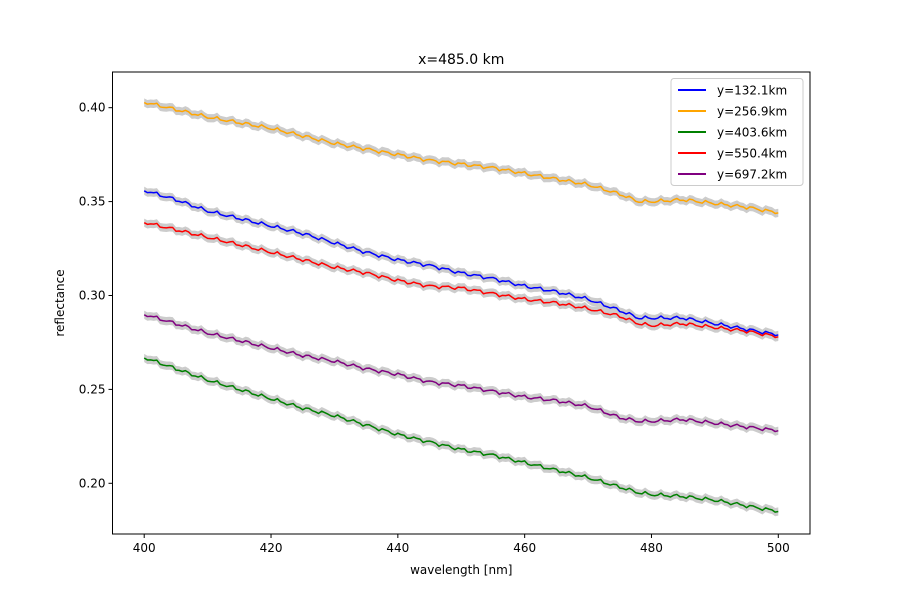  What do you see at coordinates (651, 548) in the screenshot?
I see `x-tick-label: 480` at bounding box center [651, 548].